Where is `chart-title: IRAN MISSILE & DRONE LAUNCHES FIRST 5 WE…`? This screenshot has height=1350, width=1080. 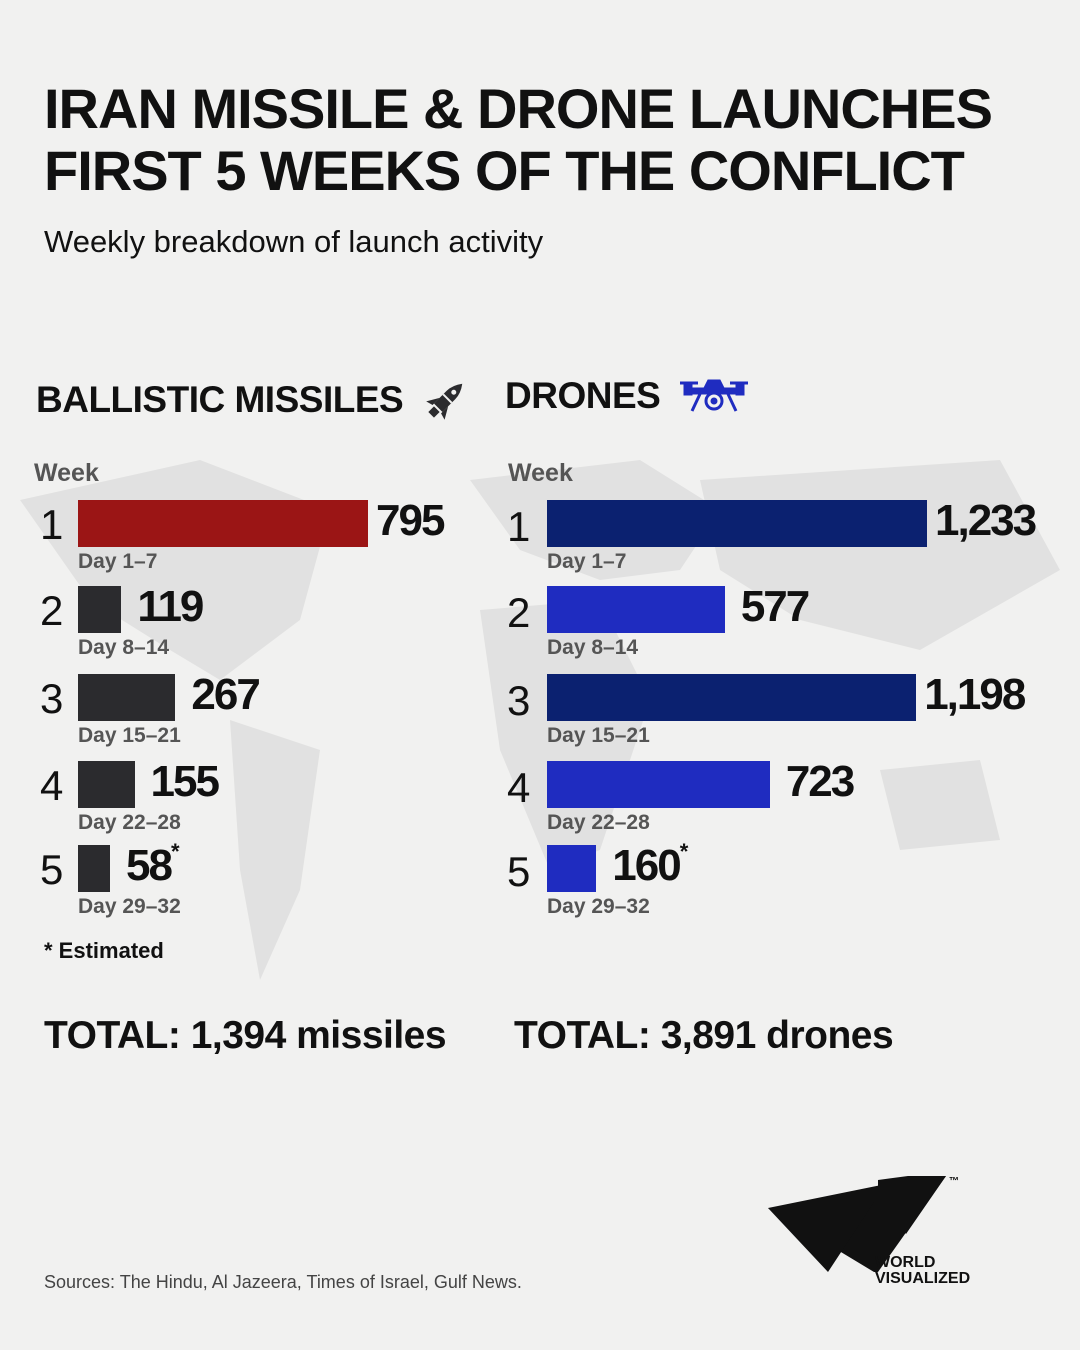
chart-title: IRAN MISSILE & DRONE LAUNCHES FIRST 5 WE… is located at coordinates (518, 139).